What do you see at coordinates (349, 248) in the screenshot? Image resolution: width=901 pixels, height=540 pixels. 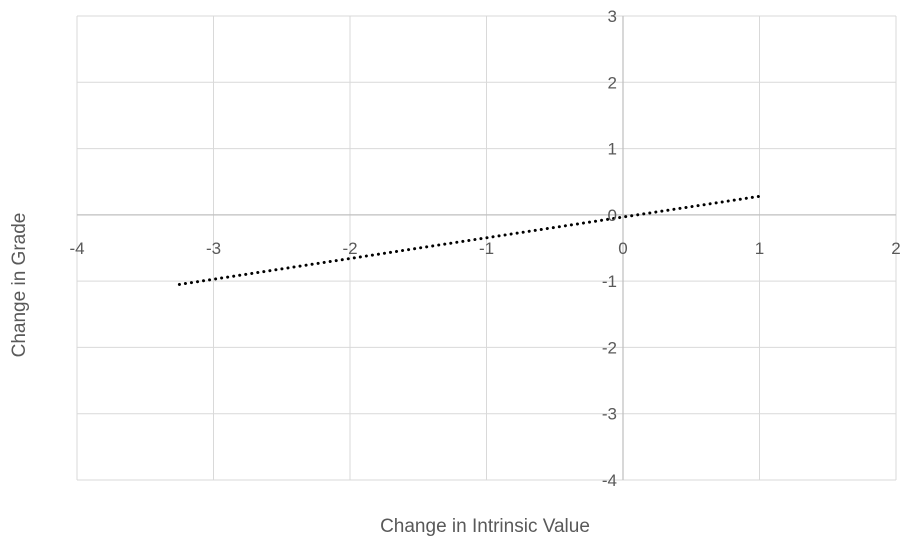 I see `x-tick-label: -2` at bounding box center [349, 248].